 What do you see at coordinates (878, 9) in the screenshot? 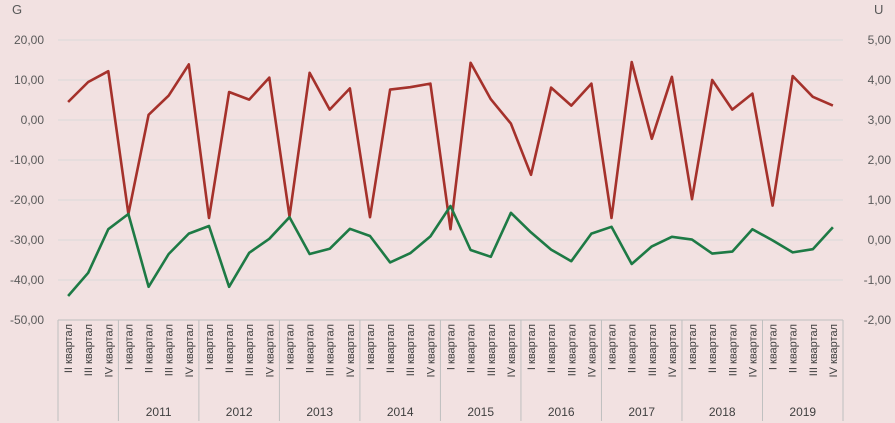
I see `right-axis-label: U` at bounding box center [878, 9].